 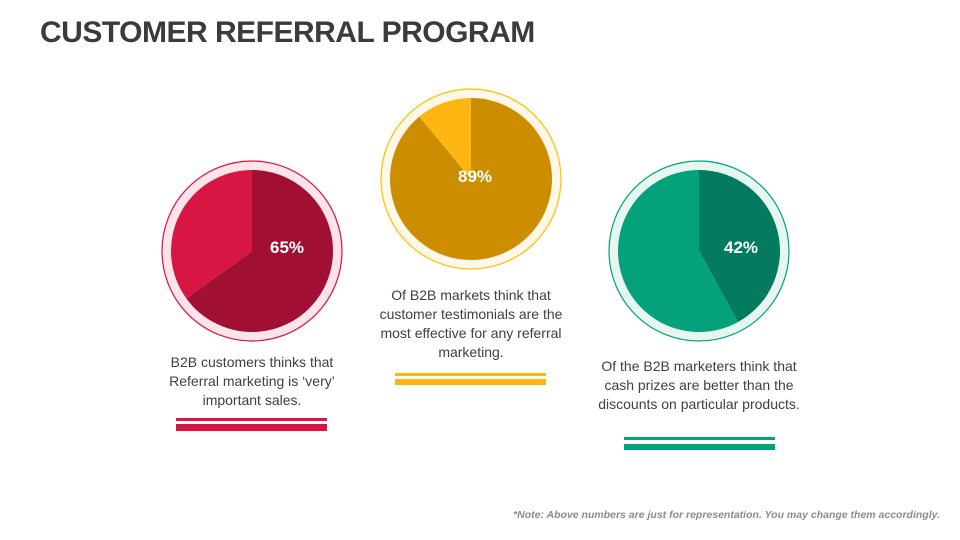 I want to click on accent-line-1-thin, so click(x=251, y=419).